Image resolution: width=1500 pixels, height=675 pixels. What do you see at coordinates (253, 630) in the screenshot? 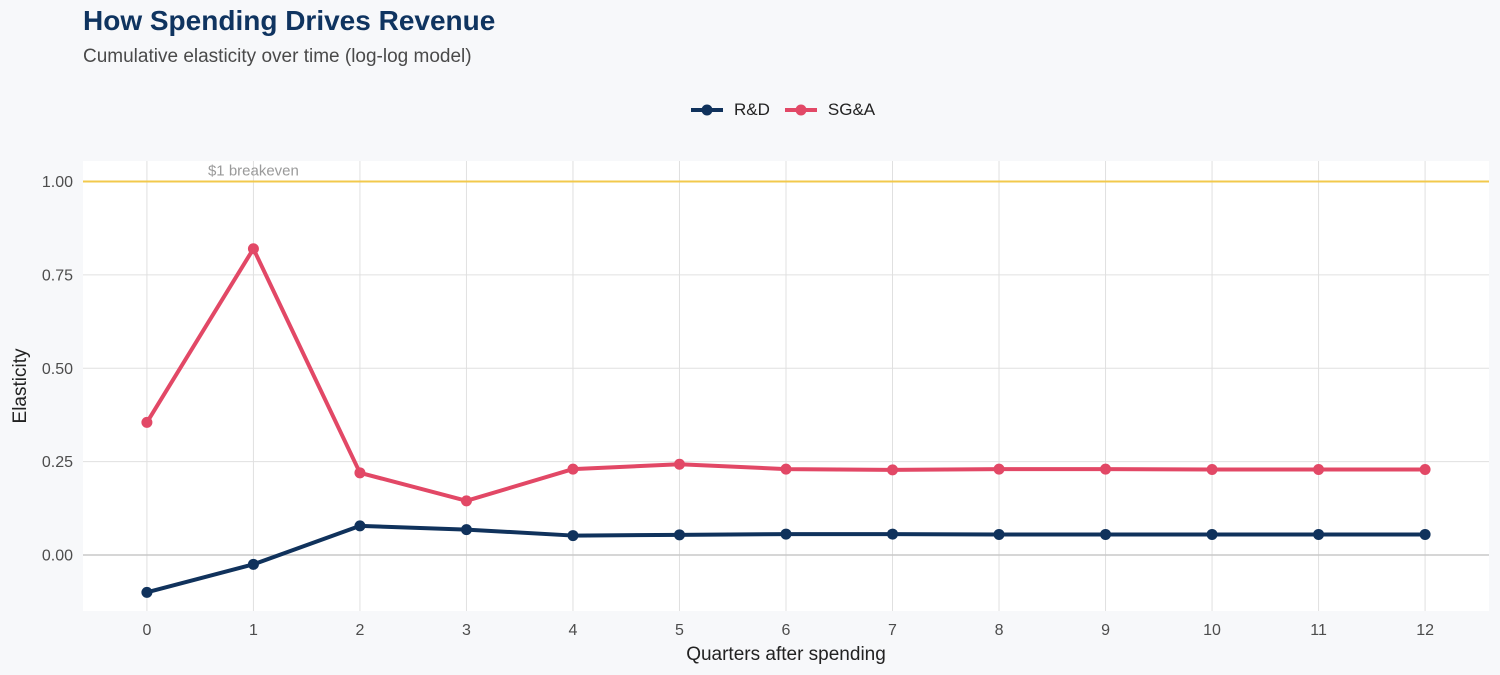
I see `x-tick-label: 1` at bounding box center [253, 630].